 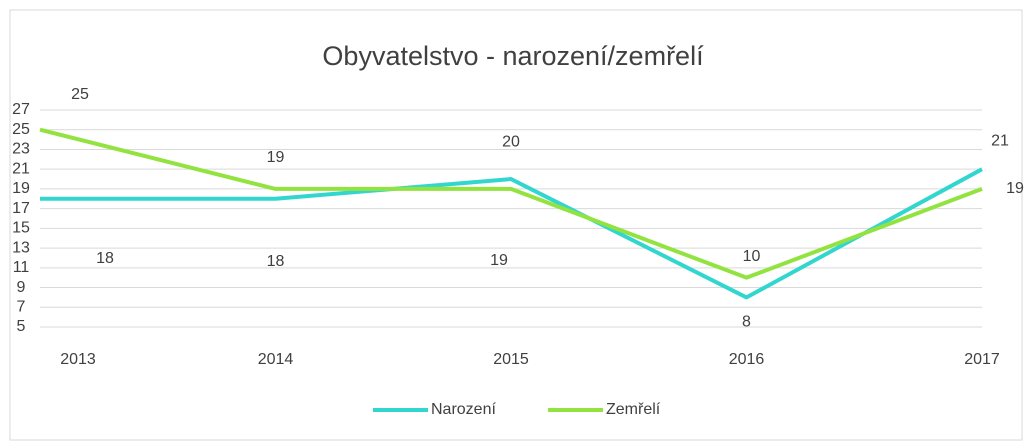 I want to click on legend-label: Narození, so click(x=463, y=409).